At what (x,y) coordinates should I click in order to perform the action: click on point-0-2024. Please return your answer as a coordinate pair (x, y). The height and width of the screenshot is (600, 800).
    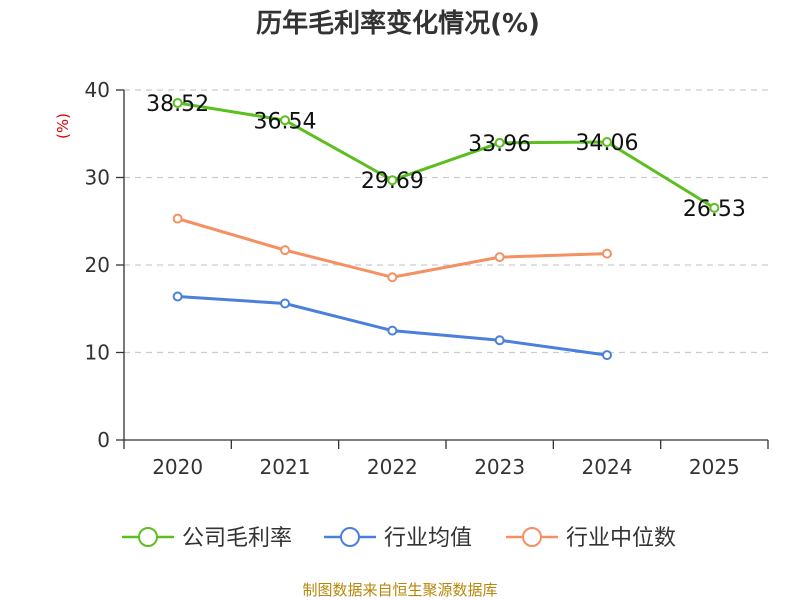
    Looking at the image, I should click on (607, 141).